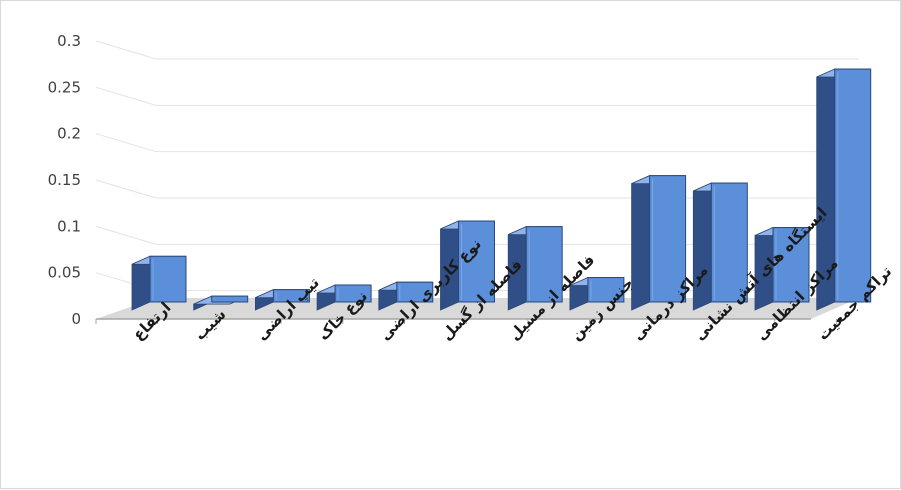 The height and width of the screenshot is (490, 901). What do you see at coordinates (69, 41) in the screenshot?
I see `y-tick-label: 0.3` at bounding box center [69, 41].